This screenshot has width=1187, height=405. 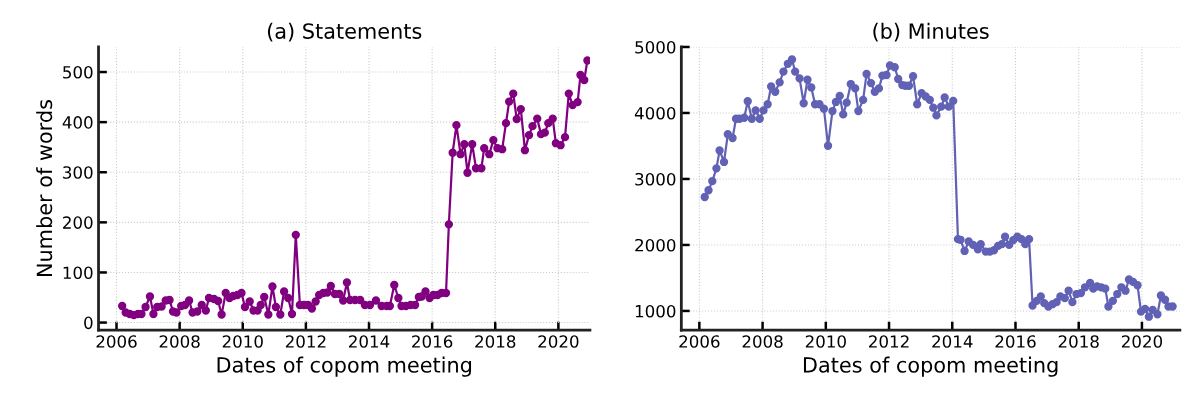 What do you see at coordinates (344, 32) in the screenshot?
I see `chart-title: (a) Statements` at bounding box center [344, 32].